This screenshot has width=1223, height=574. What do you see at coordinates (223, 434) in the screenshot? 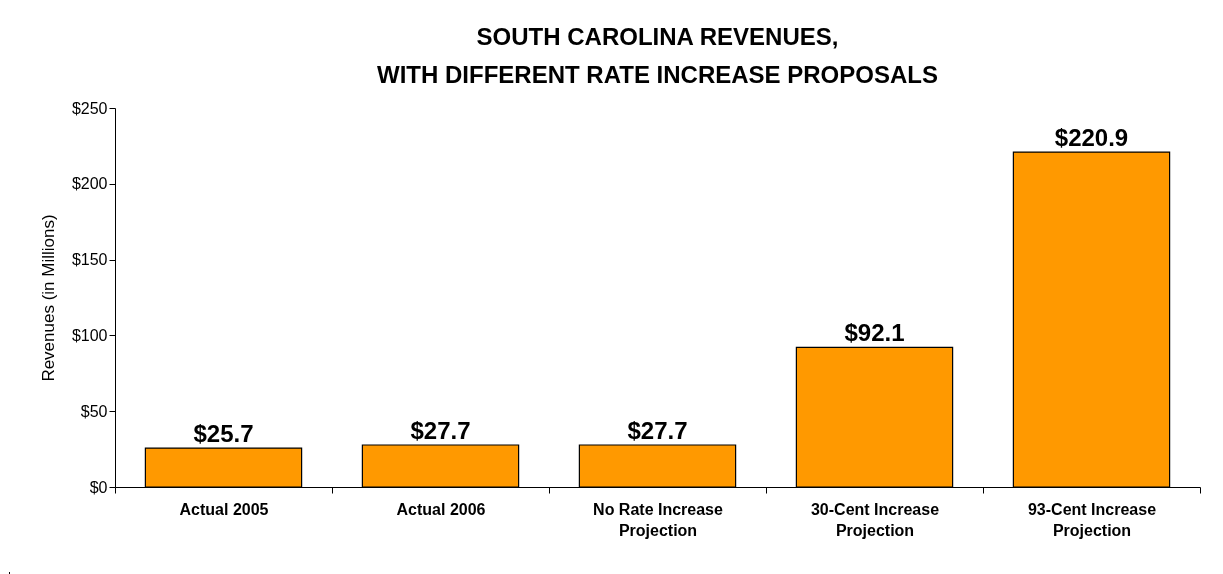
I see `data-label: $25.7` at bounding box center [223, 434].